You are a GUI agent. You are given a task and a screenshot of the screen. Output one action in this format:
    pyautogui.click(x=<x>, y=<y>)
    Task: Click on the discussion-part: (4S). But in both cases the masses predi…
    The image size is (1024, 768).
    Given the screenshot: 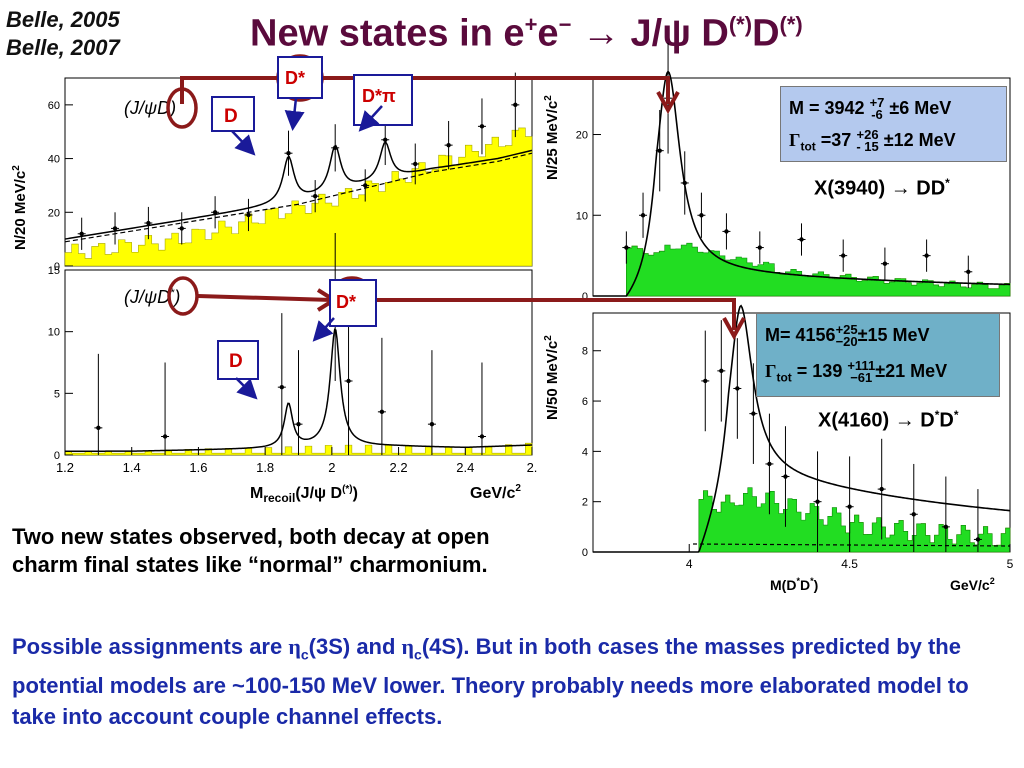 What is the action you would take?
    pyautogui.click(x=490, y=682)
    